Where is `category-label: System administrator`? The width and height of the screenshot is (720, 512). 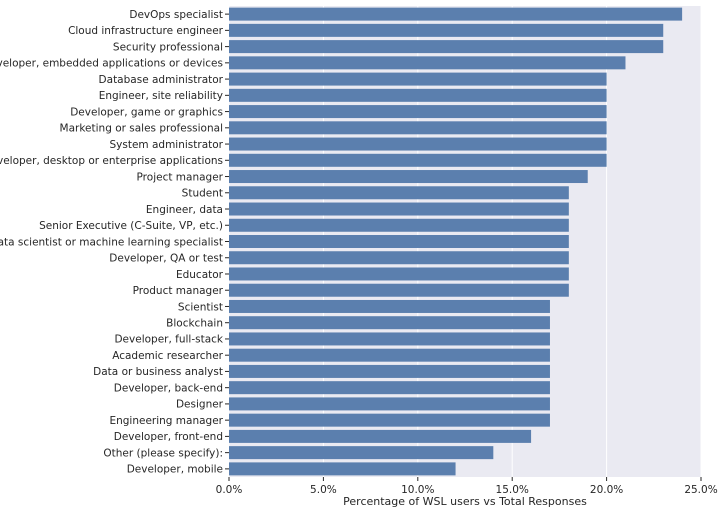
category-label: System administrator is located at coordinates (166, 145).